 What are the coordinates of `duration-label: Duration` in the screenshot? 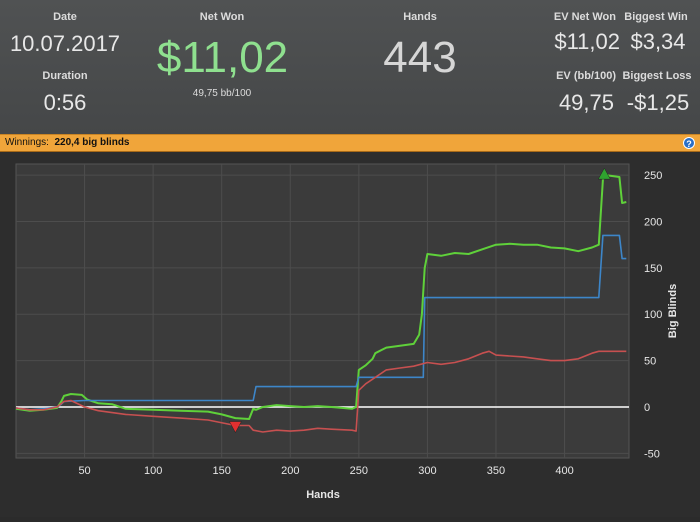 It's located at (65, 76).